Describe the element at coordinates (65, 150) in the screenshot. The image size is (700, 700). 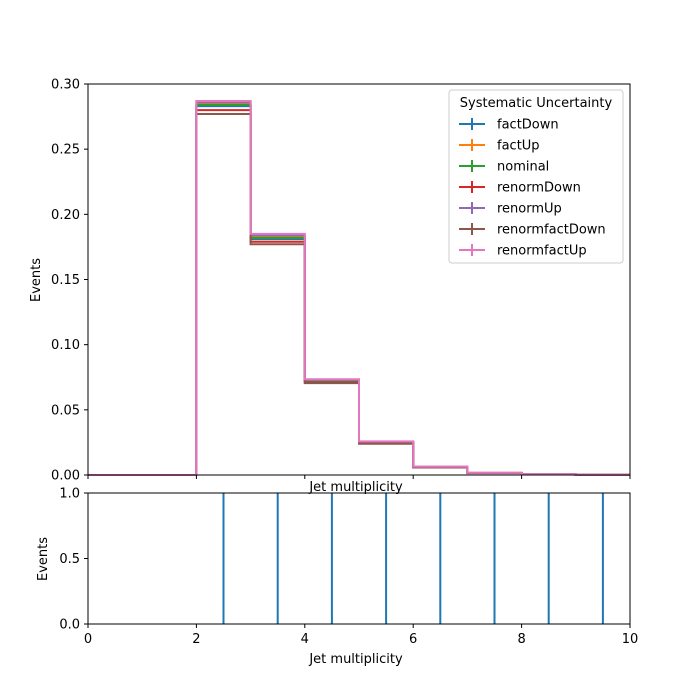
I see `main-y-tick-label: 0.25` at that location.